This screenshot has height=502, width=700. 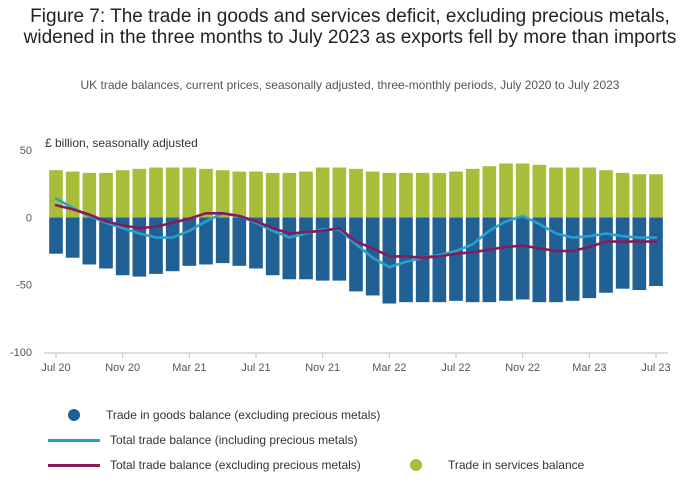 I want to click on y-tick-label: 0, so click(x=29, y=218).